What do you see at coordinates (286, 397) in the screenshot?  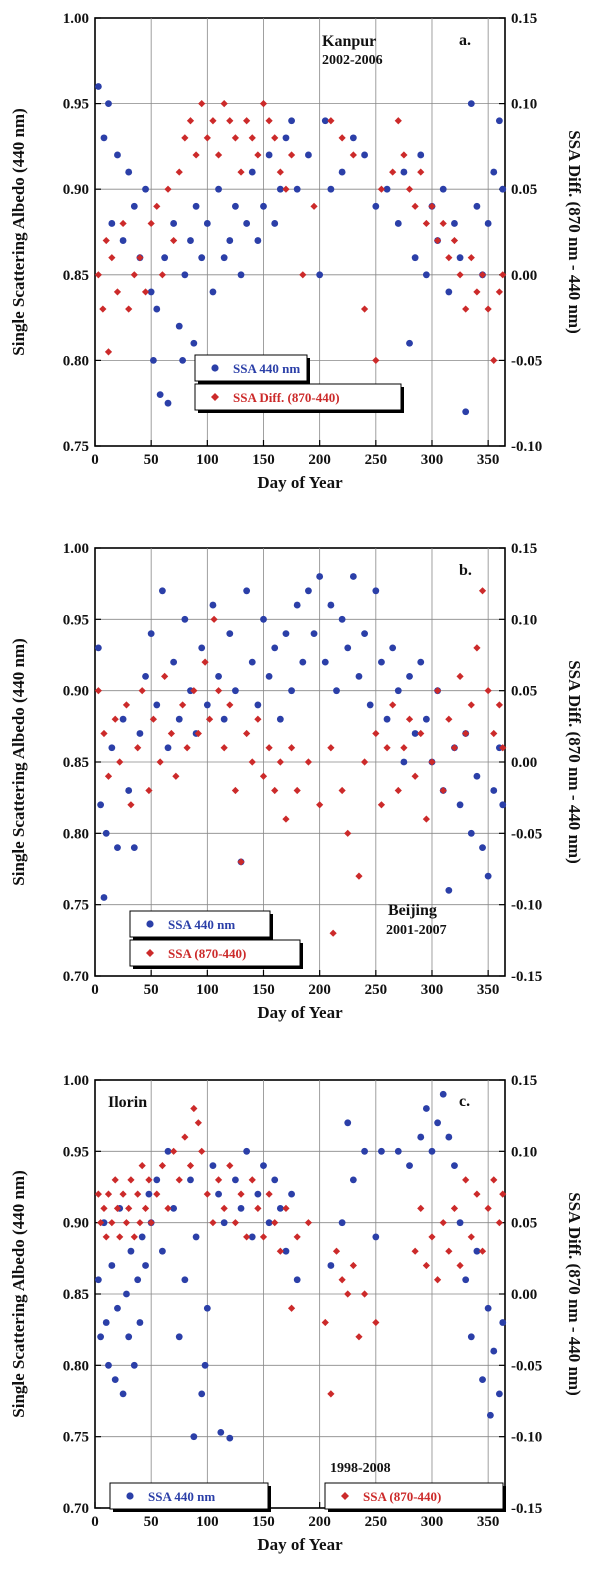 I see `legend-label: SSA Diff. (870-440)` at bounding box center [286, 397].